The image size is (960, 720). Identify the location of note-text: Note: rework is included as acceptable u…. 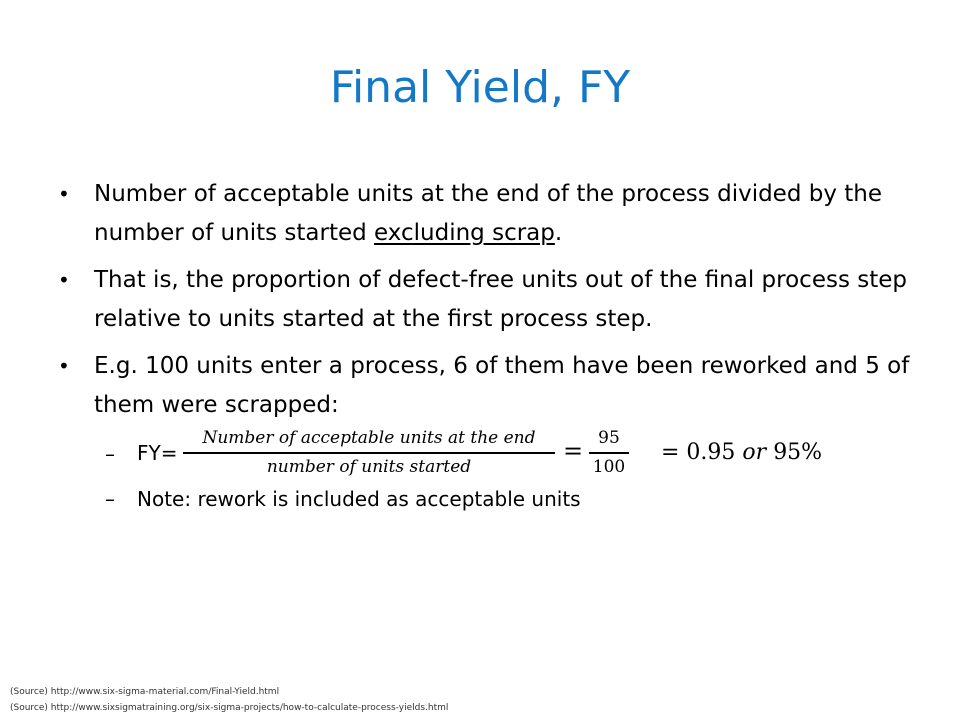
(359, 499).